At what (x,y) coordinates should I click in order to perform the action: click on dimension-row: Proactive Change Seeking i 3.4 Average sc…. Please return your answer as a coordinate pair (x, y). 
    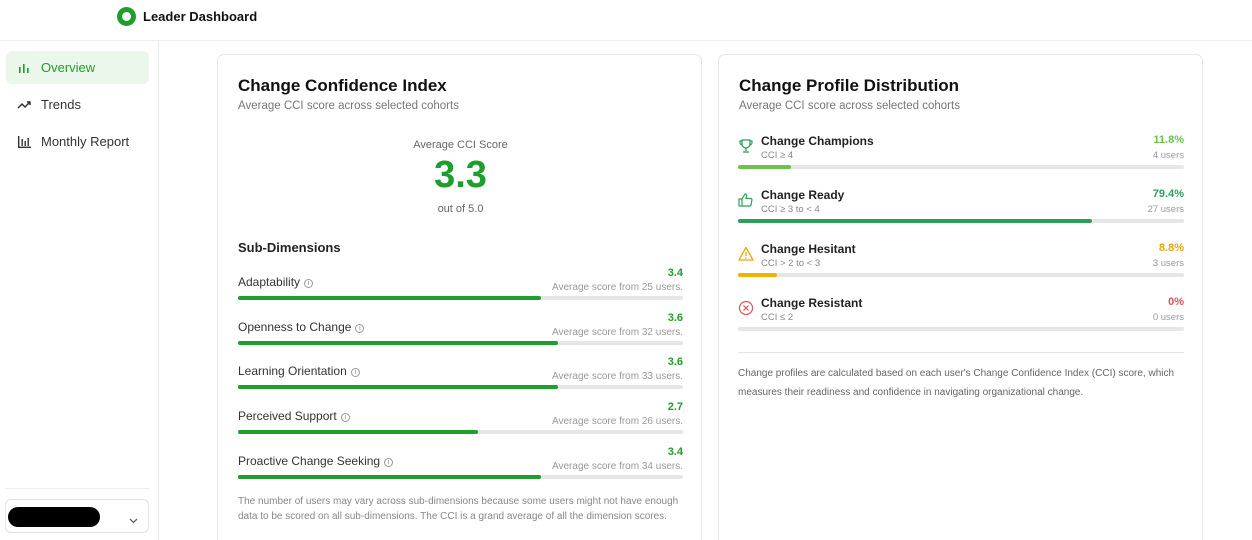
    Looking at the image, I should click on (460, 466).